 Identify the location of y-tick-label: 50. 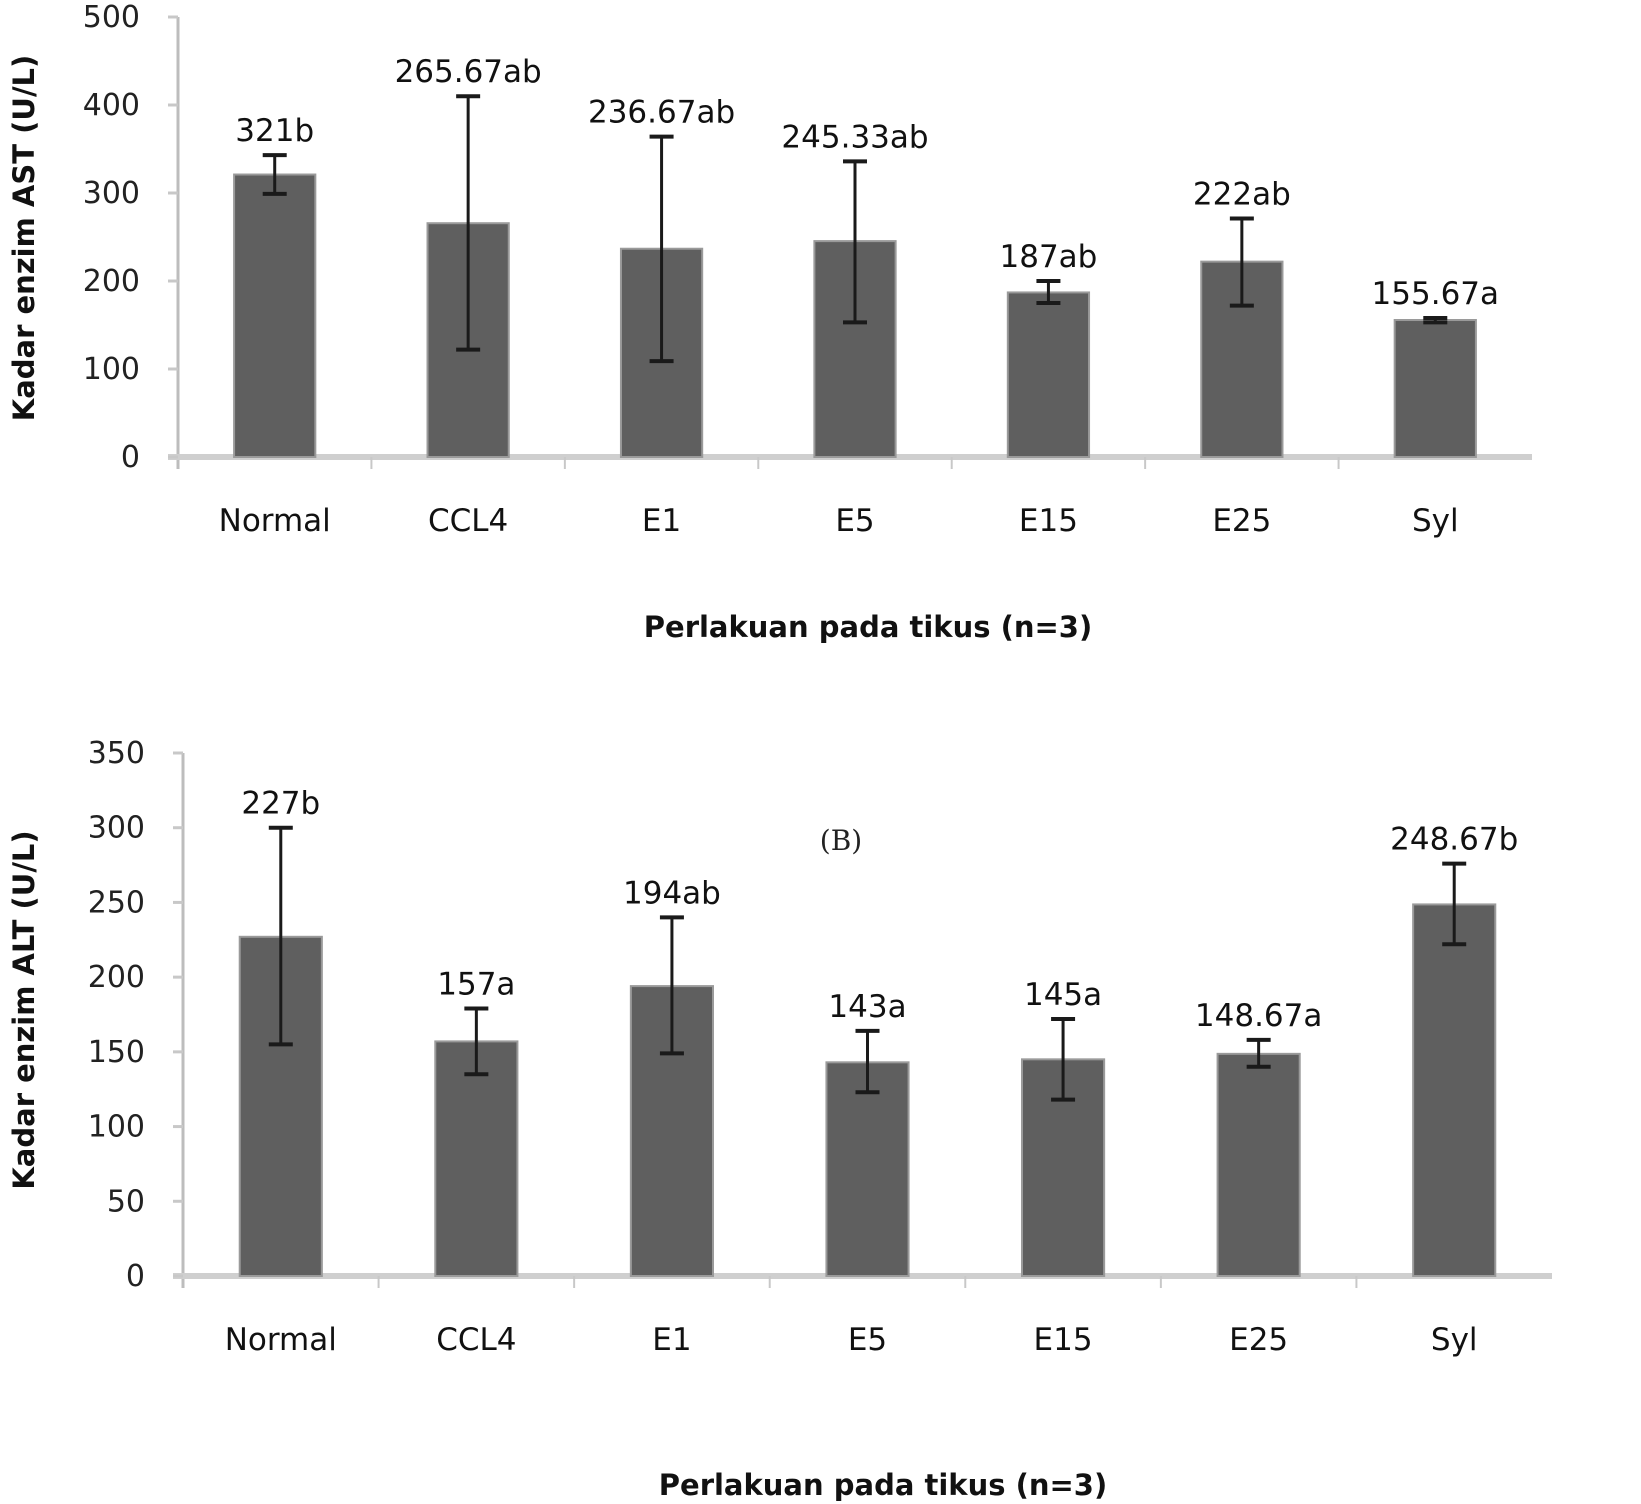
(126, 1201).